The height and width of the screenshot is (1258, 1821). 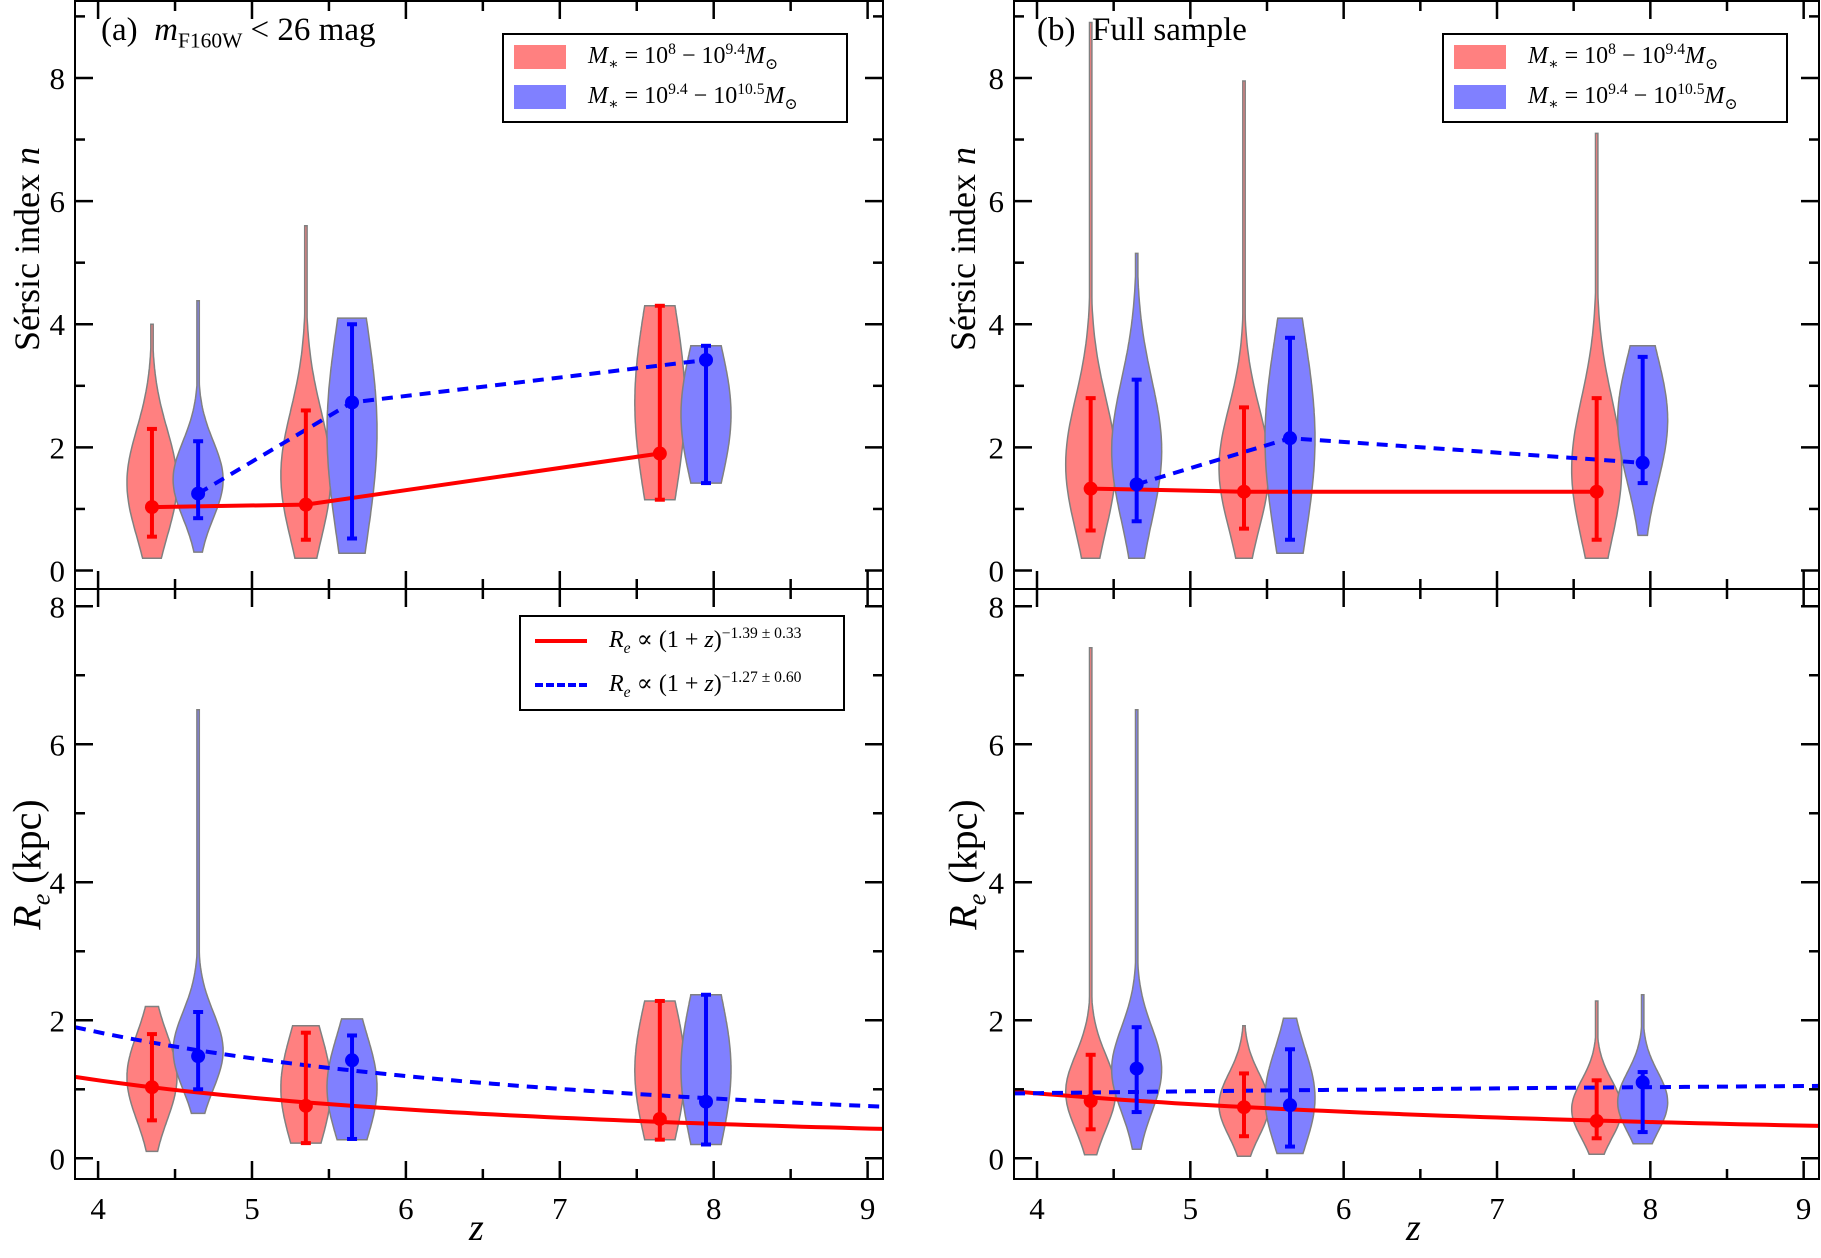 I want to click on plot-area, so click(x=429, y=391).